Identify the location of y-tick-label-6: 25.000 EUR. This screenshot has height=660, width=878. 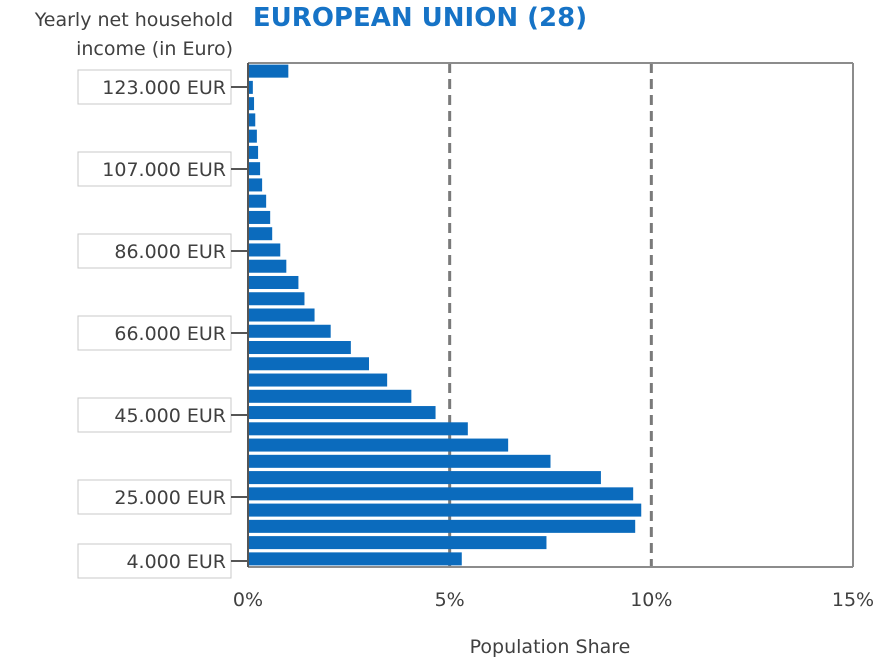
(170, 498).